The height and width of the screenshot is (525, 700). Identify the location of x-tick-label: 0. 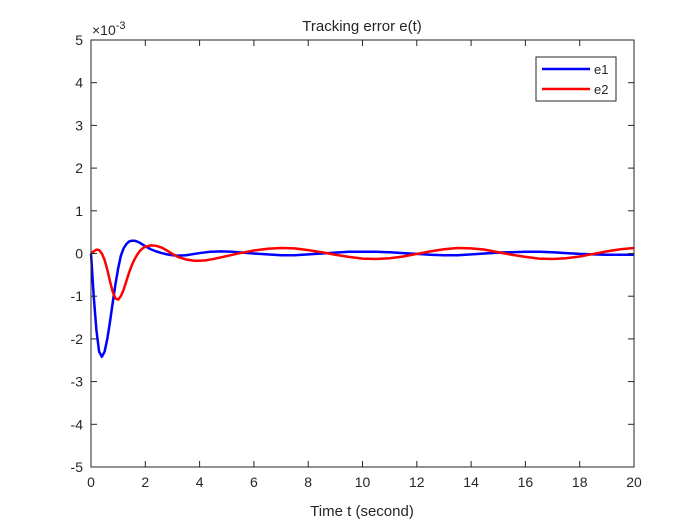
(91, 482).